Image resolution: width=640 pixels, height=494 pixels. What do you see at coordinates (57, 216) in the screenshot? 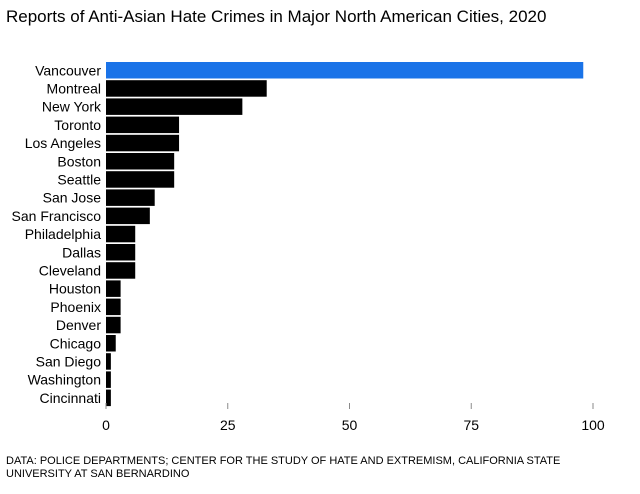
I see `category-label: San Francisco` at bounding box center [57, 216].